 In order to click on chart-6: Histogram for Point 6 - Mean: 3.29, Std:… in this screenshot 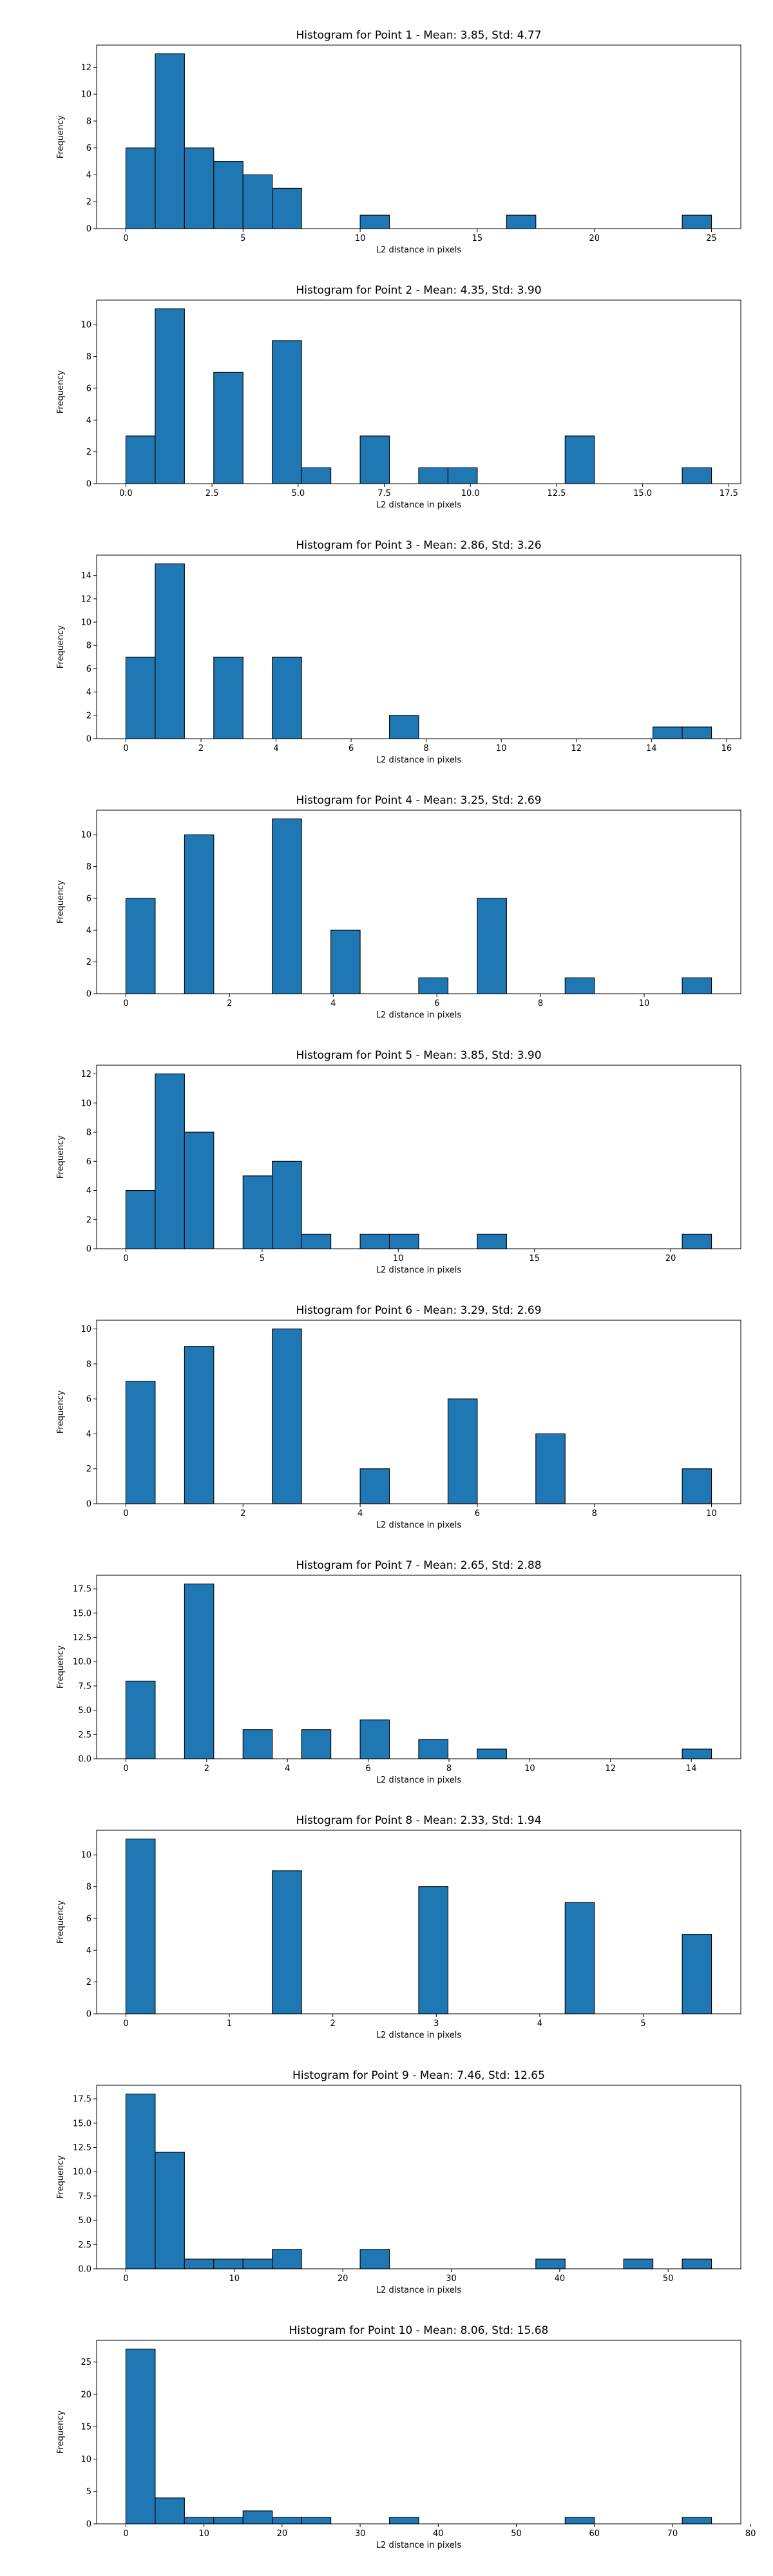, I will do `click(398, 1417)`.